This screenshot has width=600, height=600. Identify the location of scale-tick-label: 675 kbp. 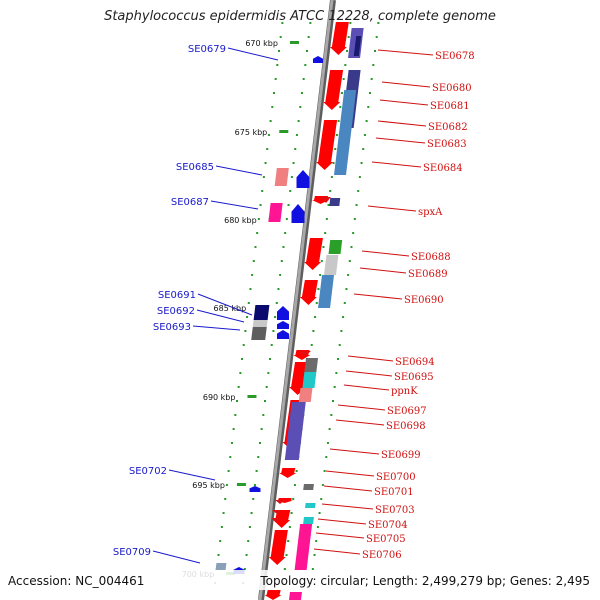
(251, 132).